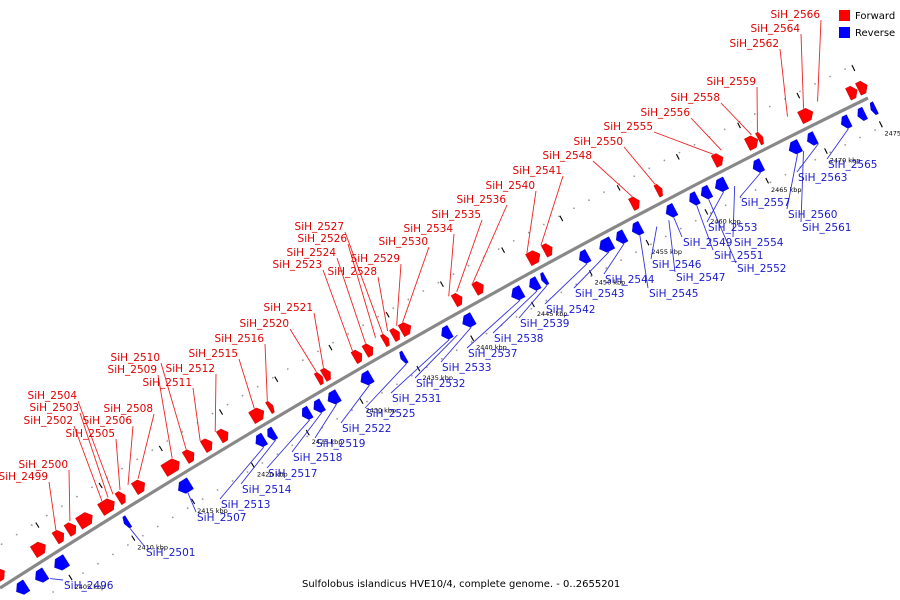 This screenshot has width=900, height=600. What do you see at coordinates (761, 269) in the screenshot?
I see `reverse-gene-label: SiH_2552` at bounding box center [761, 269].